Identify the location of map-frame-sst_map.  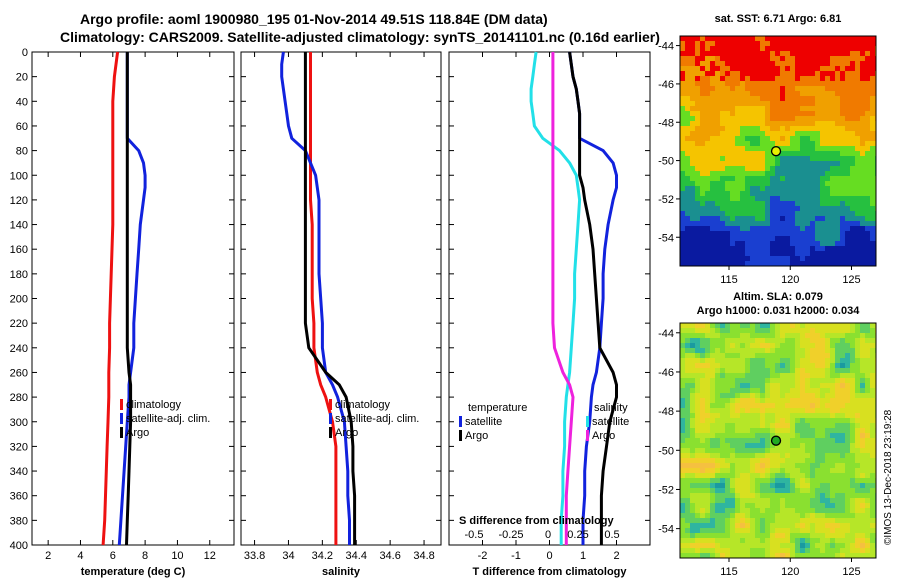
(778, 151).